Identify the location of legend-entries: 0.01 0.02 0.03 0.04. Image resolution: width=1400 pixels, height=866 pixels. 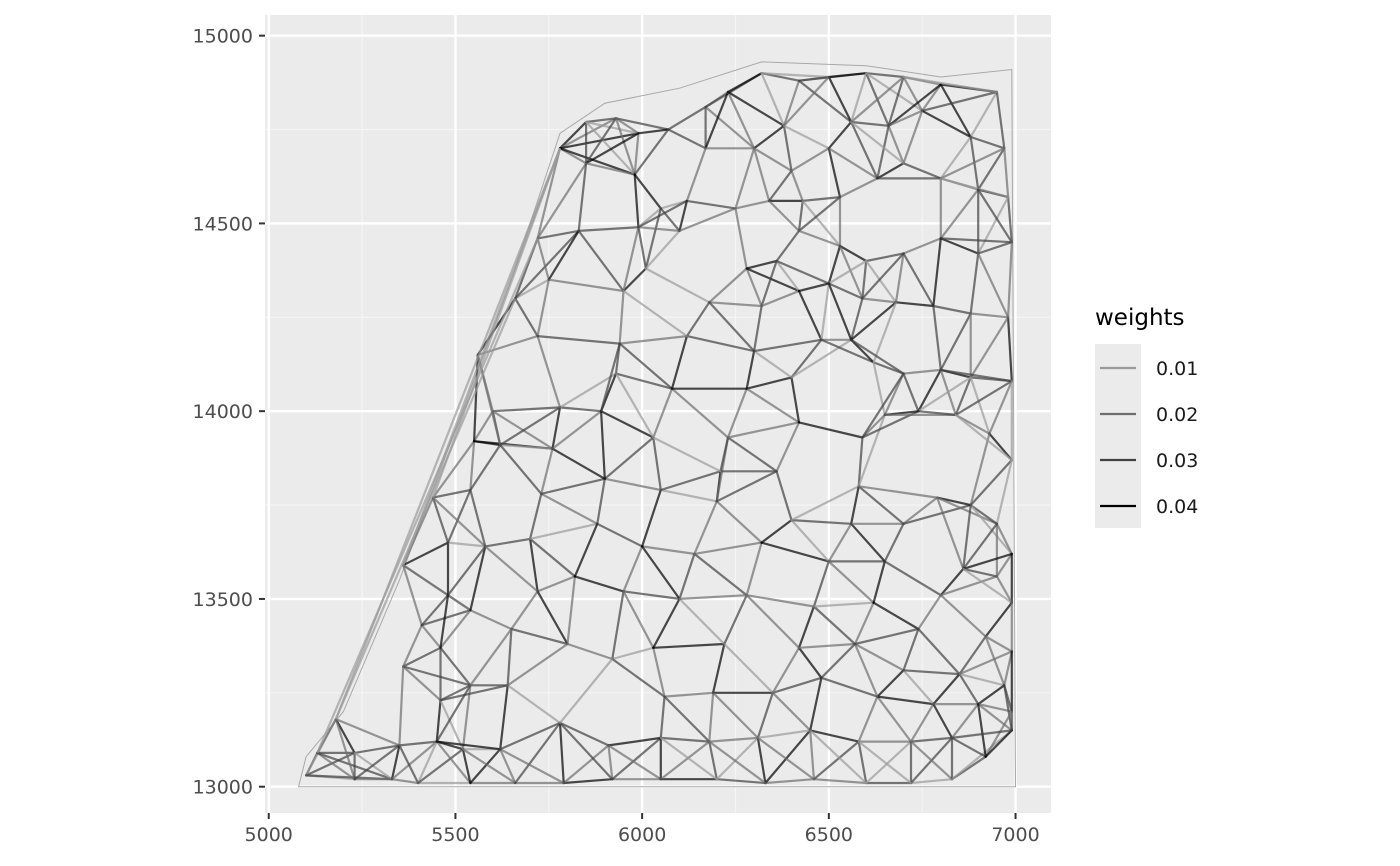
(1149, 438).